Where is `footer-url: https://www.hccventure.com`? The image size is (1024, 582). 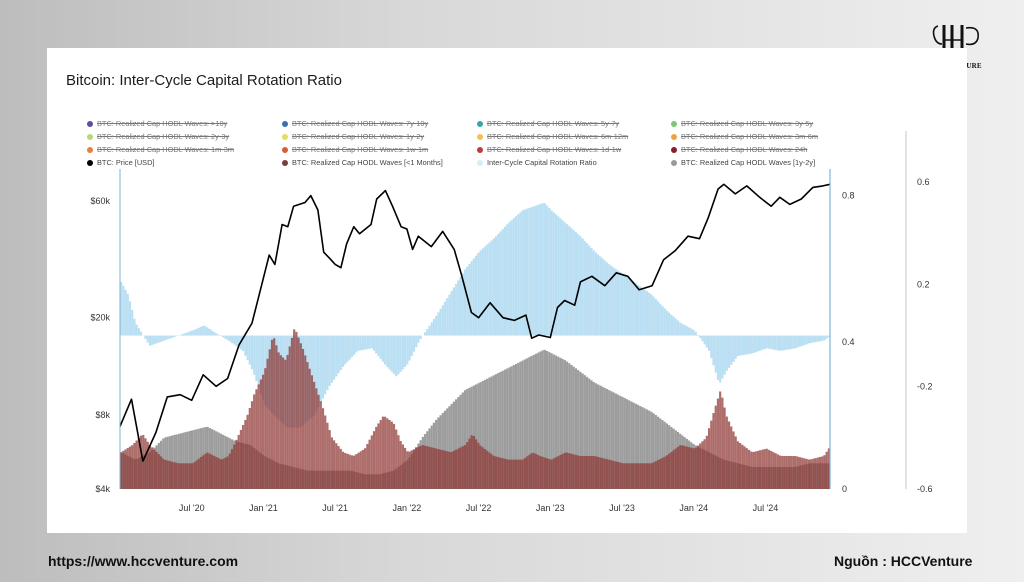 footer-url: https://www.hccventure.com is located at coordinates (143, 561).